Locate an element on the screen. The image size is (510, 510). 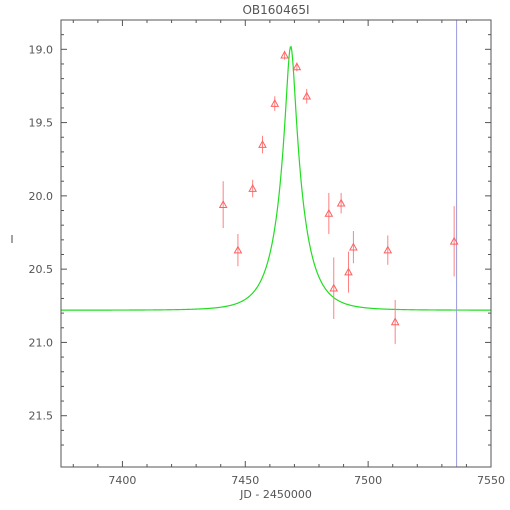
x-tick-label: 7500 is located at coordinates (368, 480).